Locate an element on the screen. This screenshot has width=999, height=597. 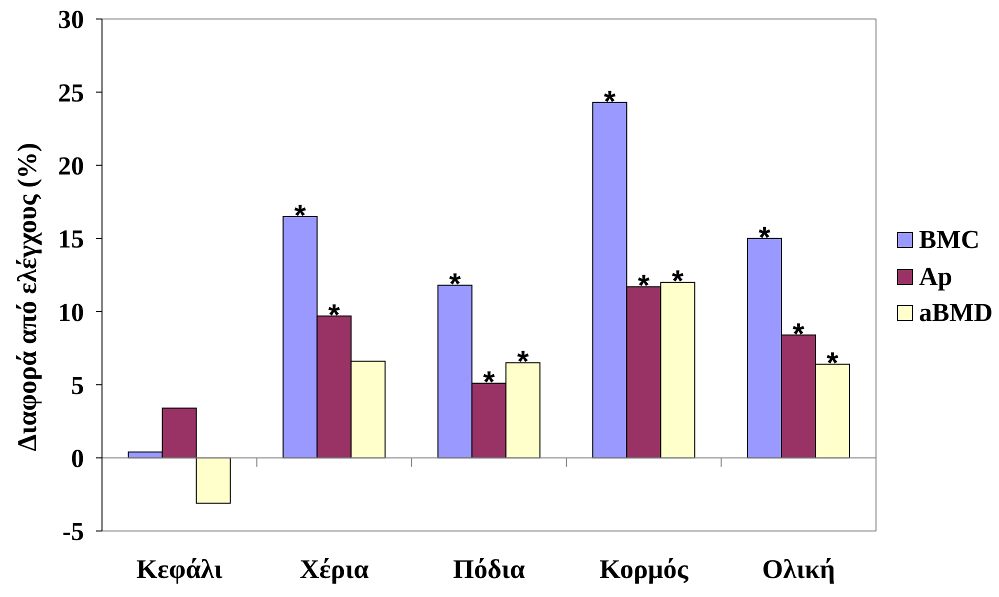
y-tick-label: 0 is located at coordinates (77, 459).